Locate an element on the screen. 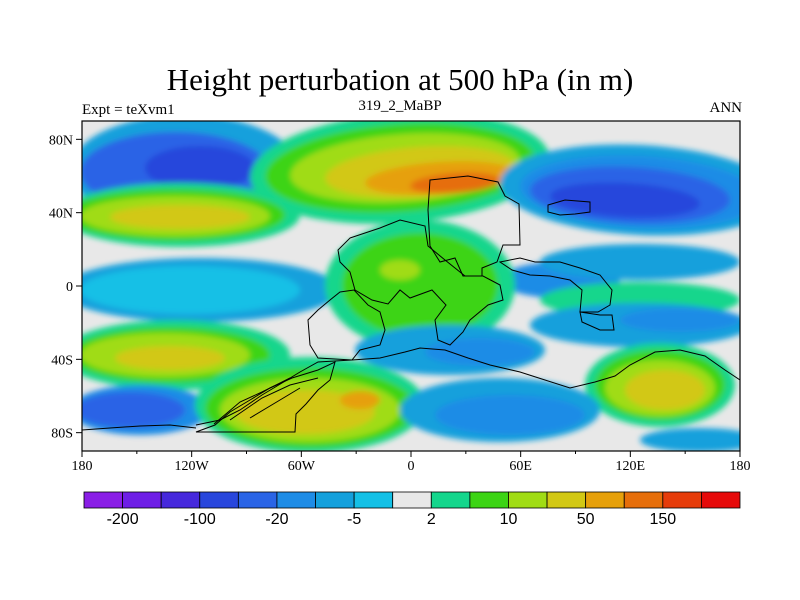 This screenshot has width=800, height=600. x-tick-label: 0 is located at coordinates (411, 466).